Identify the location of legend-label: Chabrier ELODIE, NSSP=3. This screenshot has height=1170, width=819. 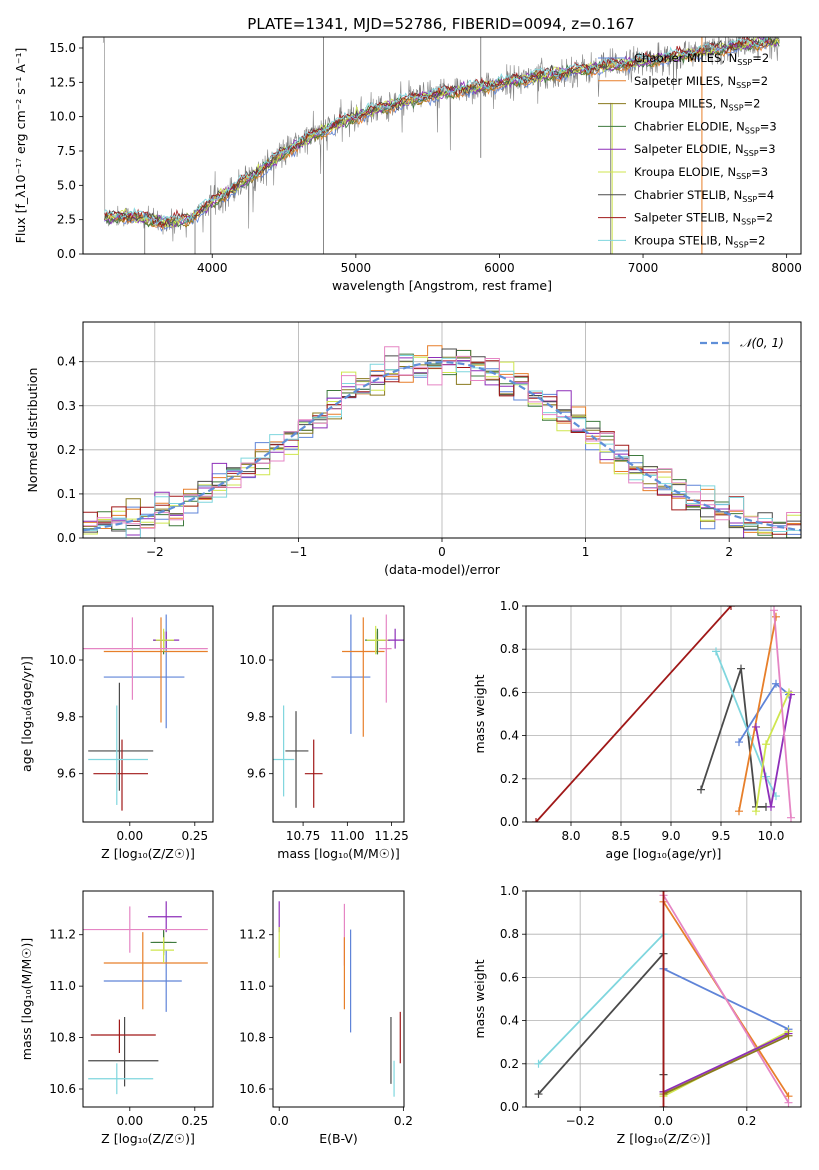
(705, 127).